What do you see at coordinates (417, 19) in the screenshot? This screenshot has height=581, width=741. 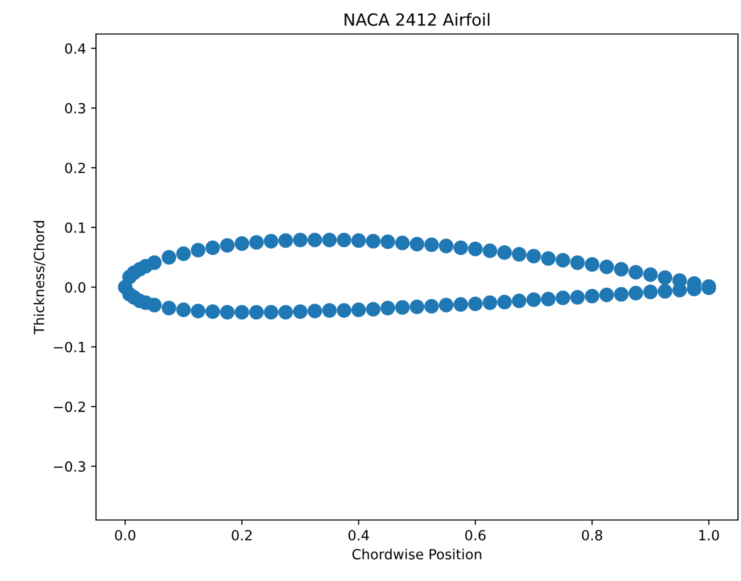 I see `chart-title: NACA 2412 Airfoil` at bounding box center [417, 19].